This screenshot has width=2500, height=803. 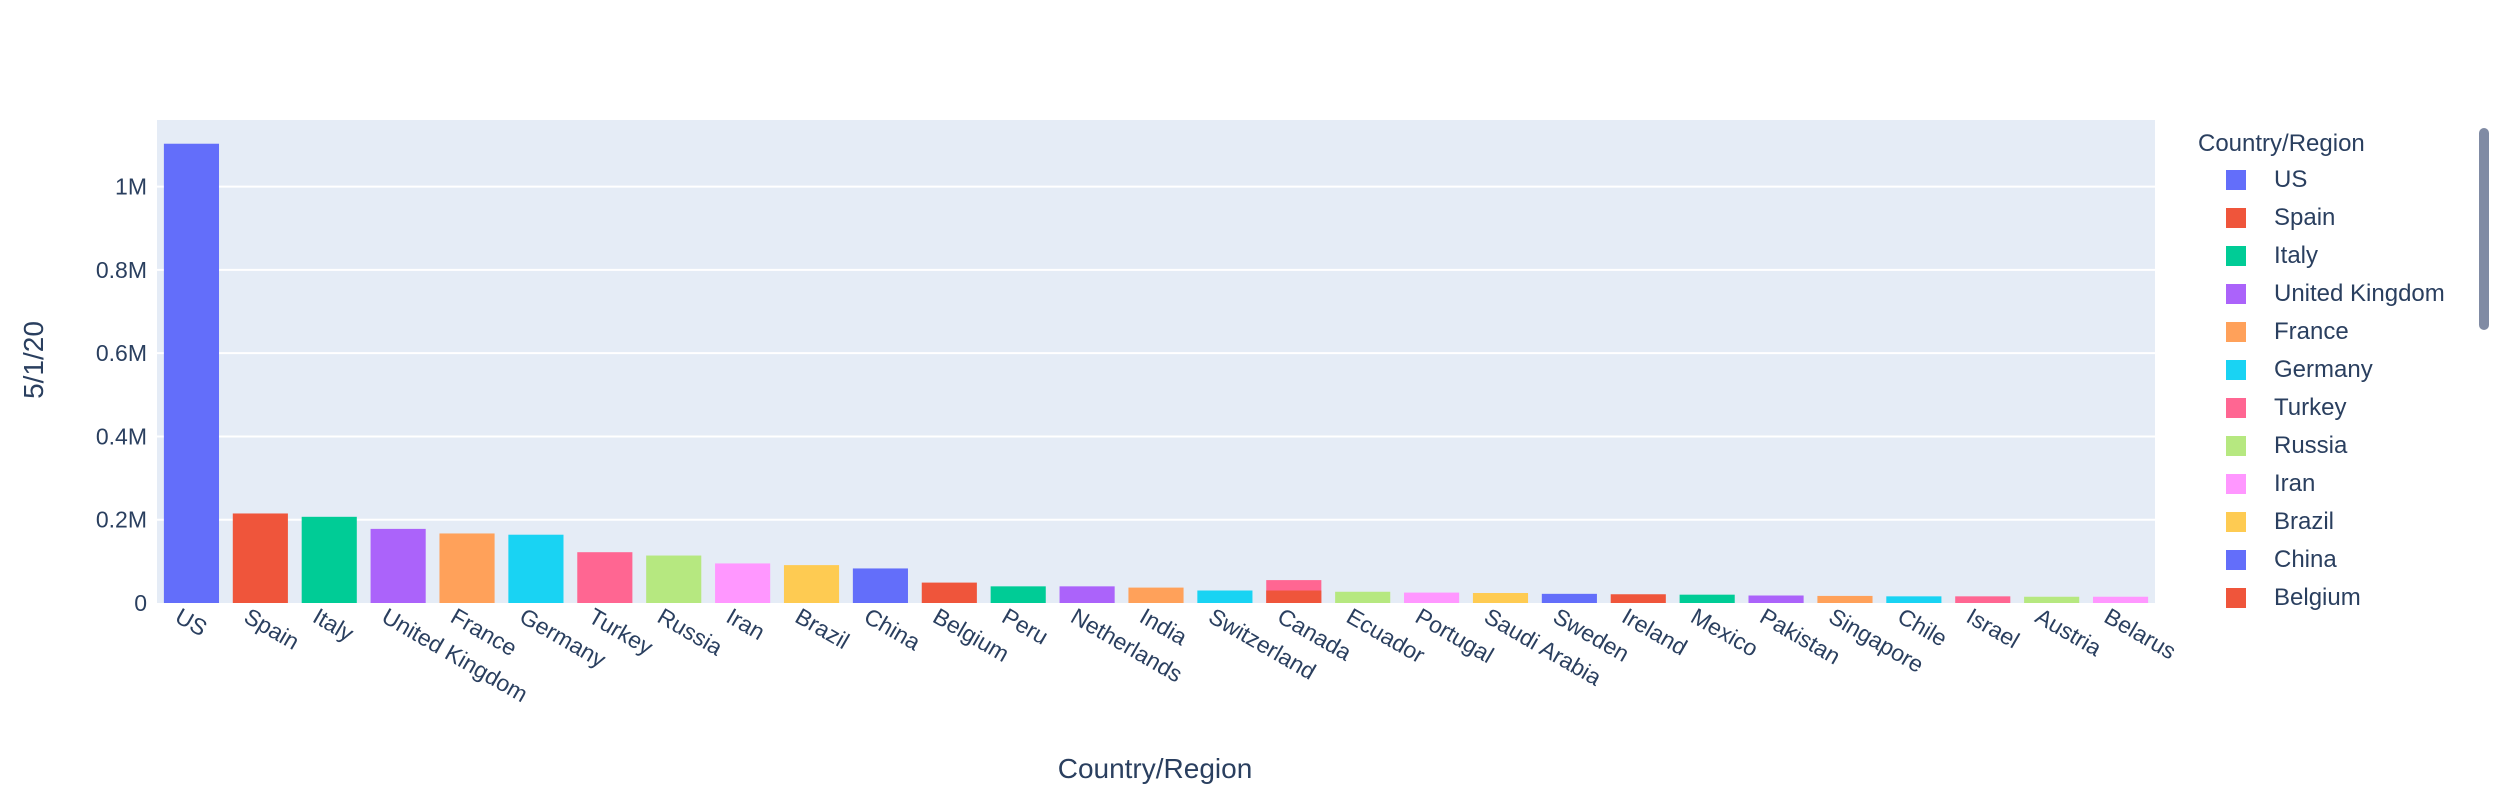 I want to click on y-tick-label: 1M, so click(x=131, y=187).